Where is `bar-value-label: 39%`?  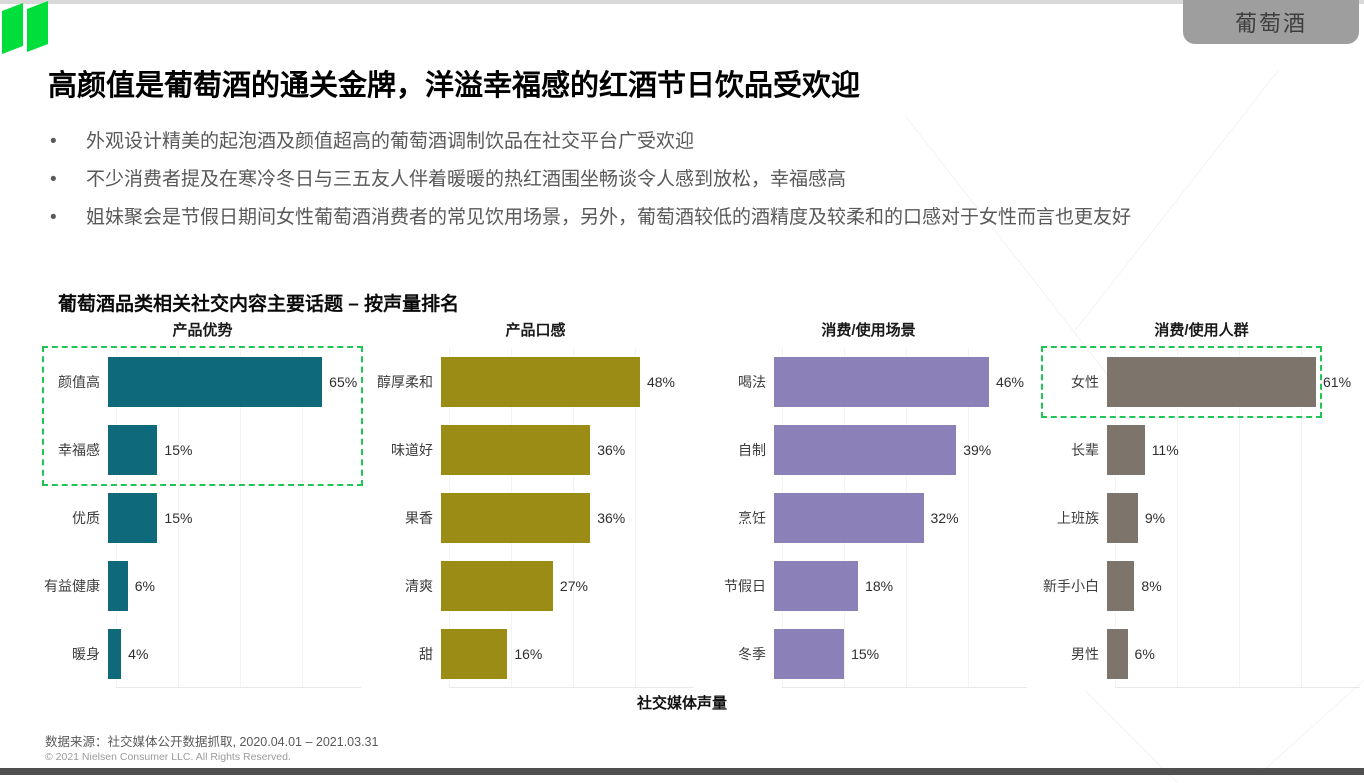 bar-value-label: 39% is located at coordinates (977, 450).